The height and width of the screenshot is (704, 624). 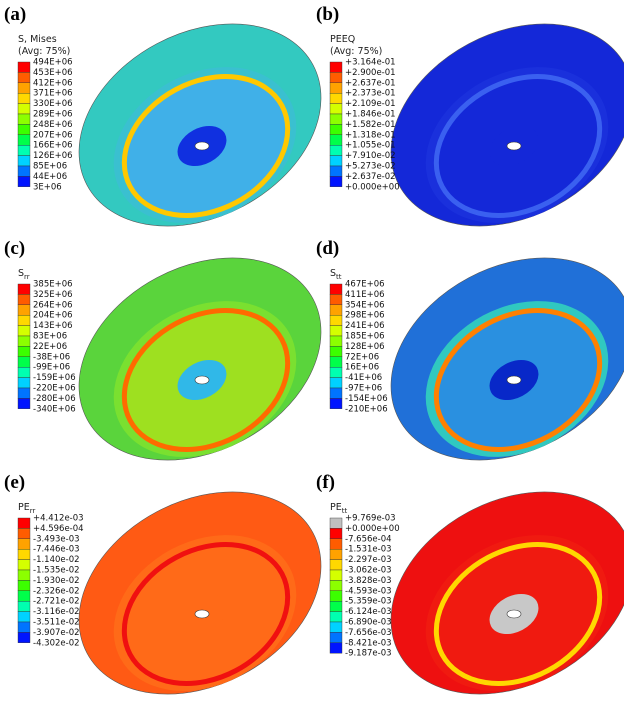 I want to click on legend-label: 385E+06, so click(x=53, y=285).